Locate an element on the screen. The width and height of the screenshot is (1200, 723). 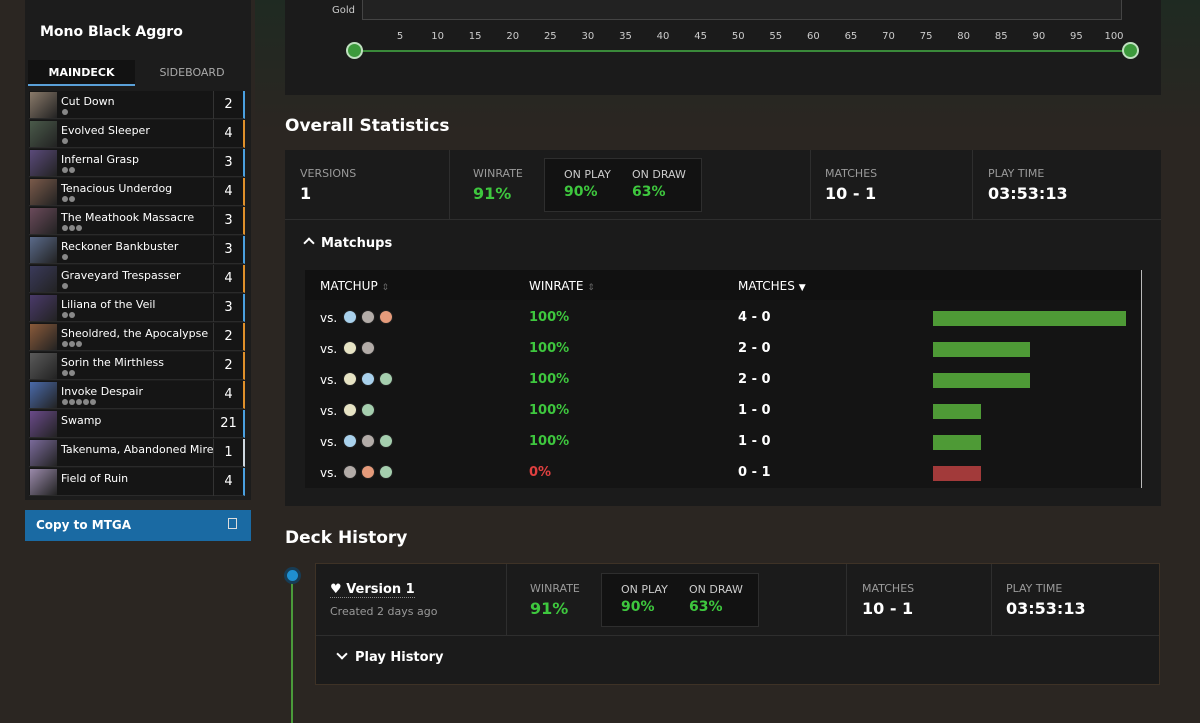
stat-label: MATCHES is located at coordinates (888, 588).